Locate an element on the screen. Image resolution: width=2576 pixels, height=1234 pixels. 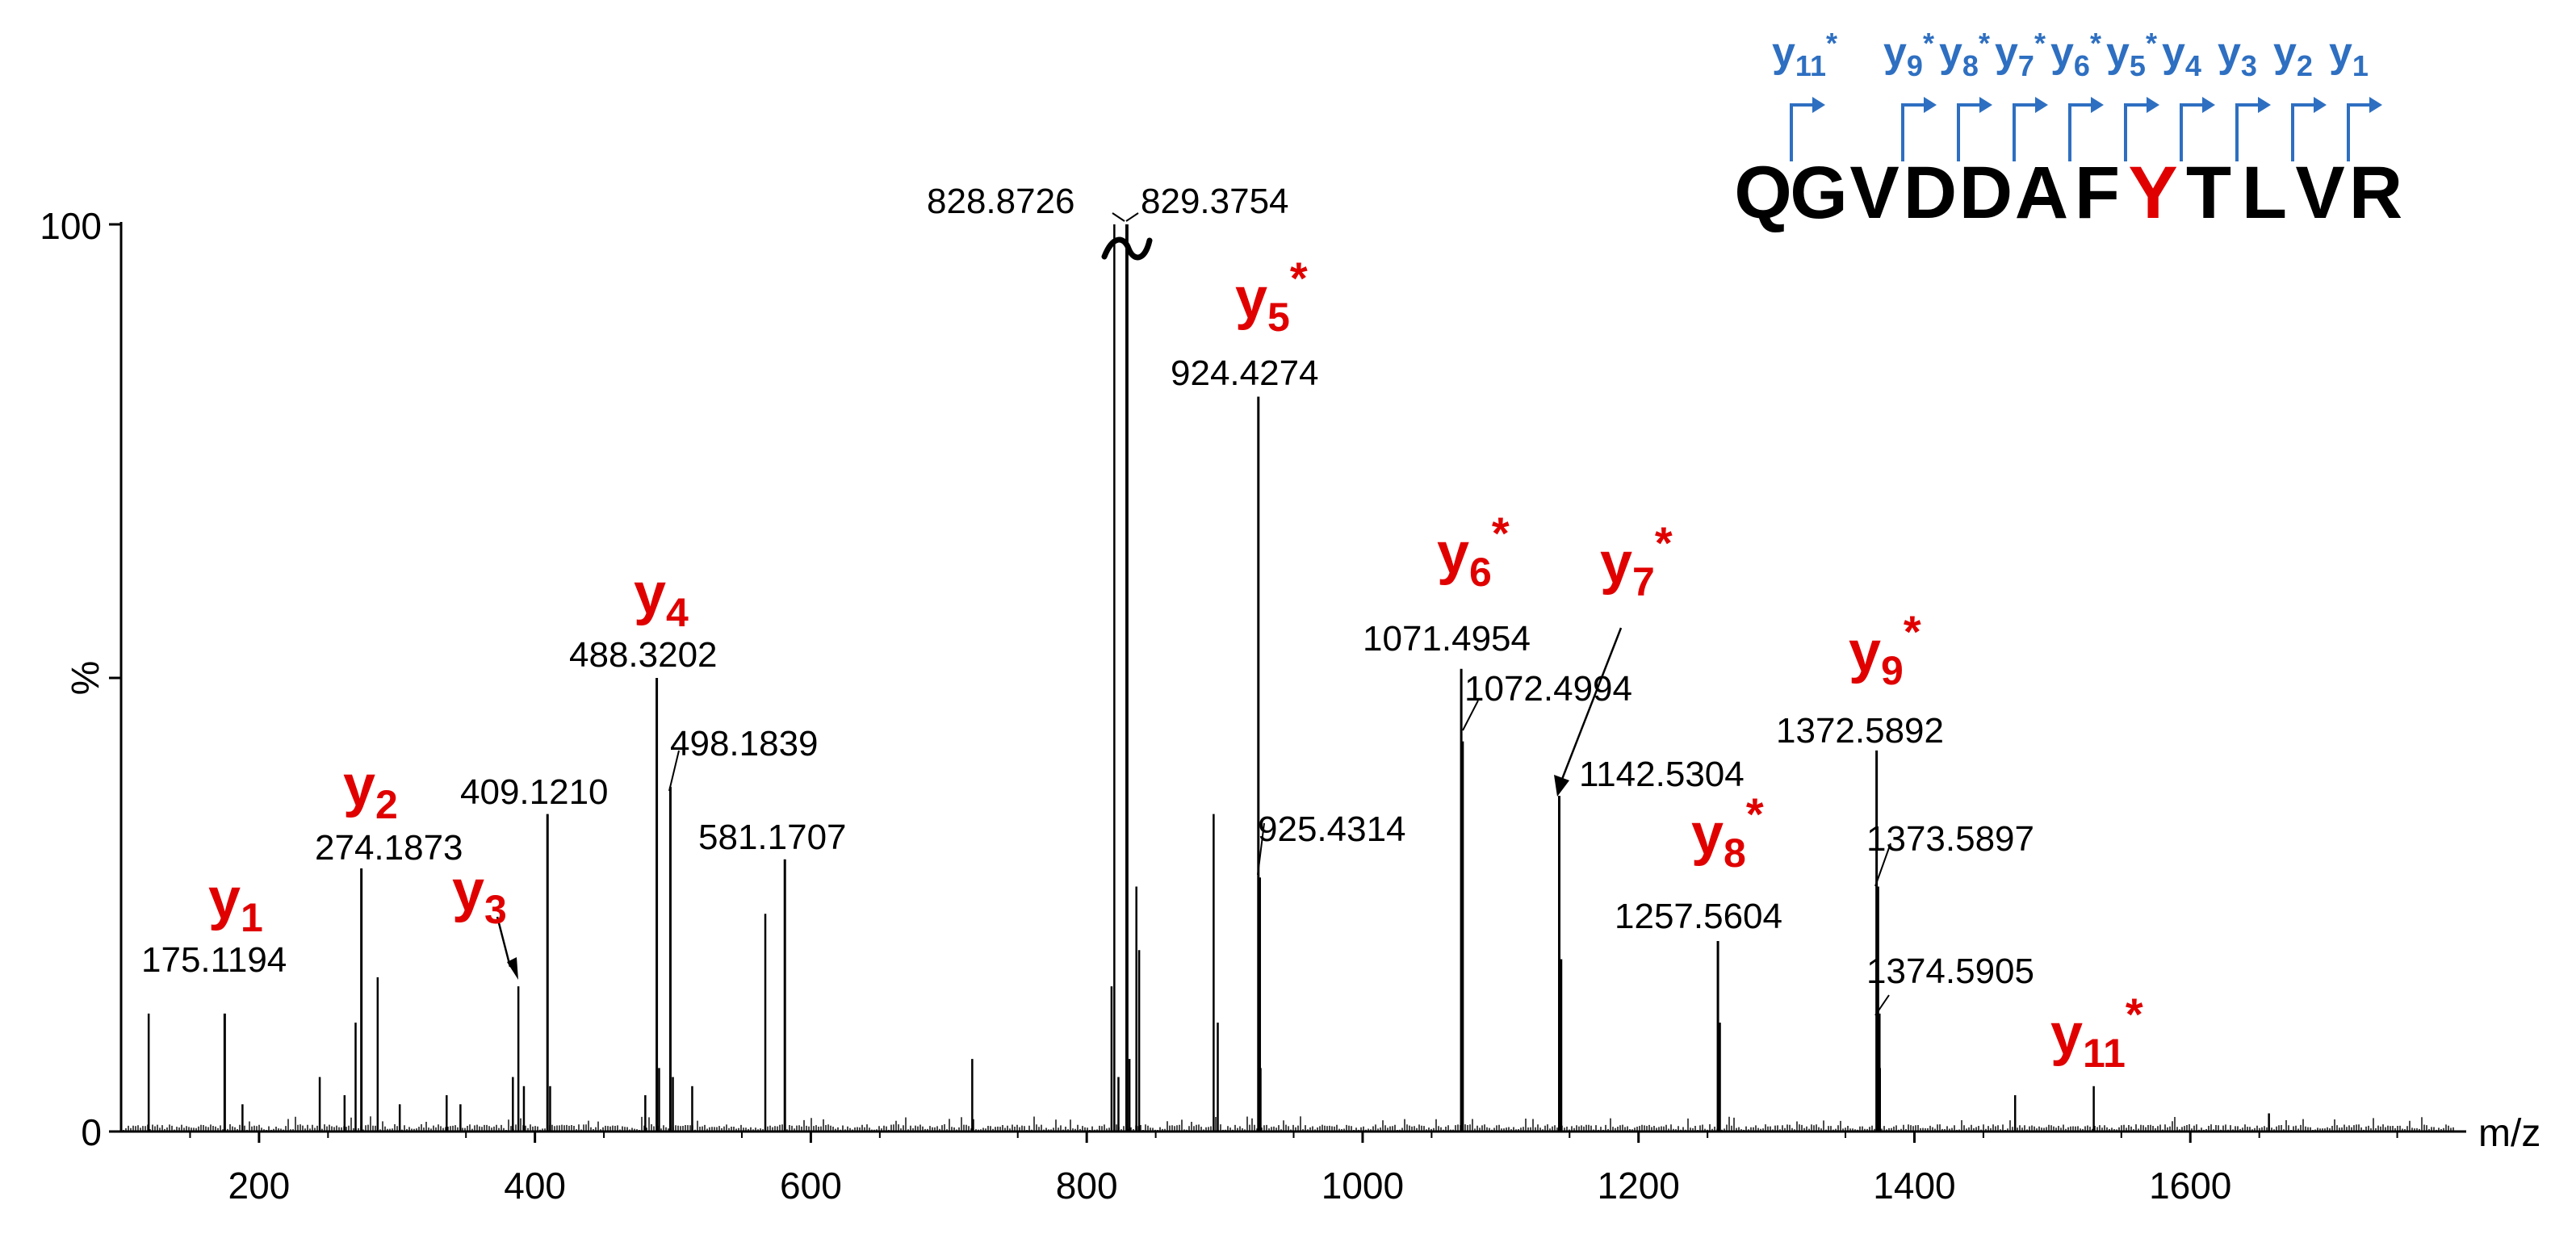
sequence-residue: L is located at coordinates (2264, 193).